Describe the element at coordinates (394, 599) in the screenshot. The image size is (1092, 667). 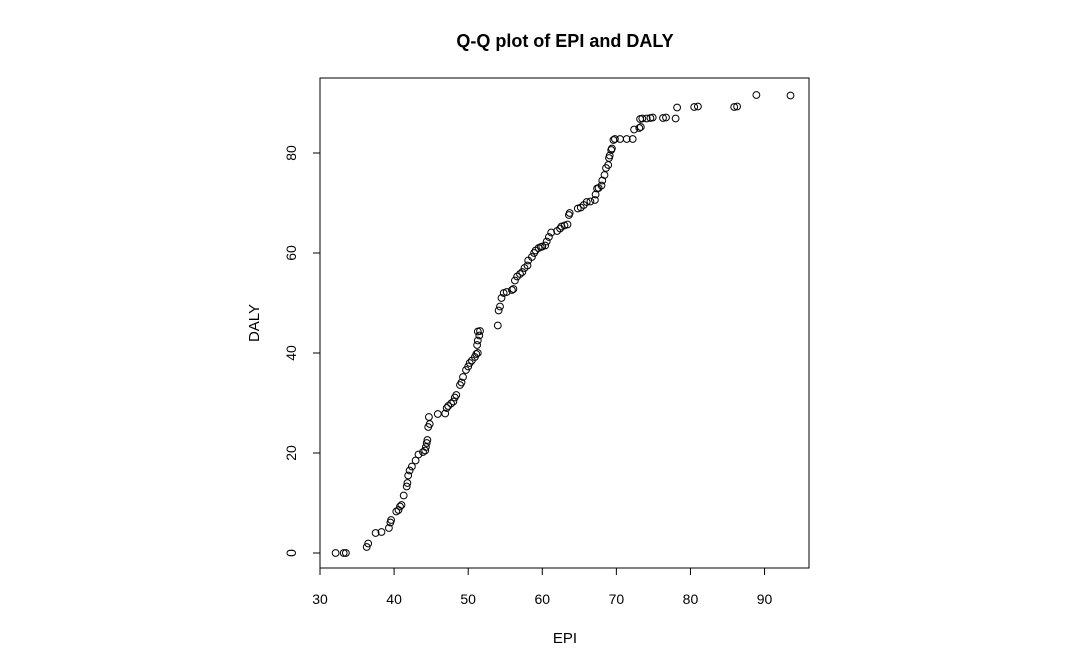
I see `x-tick-label: 40` at that location.